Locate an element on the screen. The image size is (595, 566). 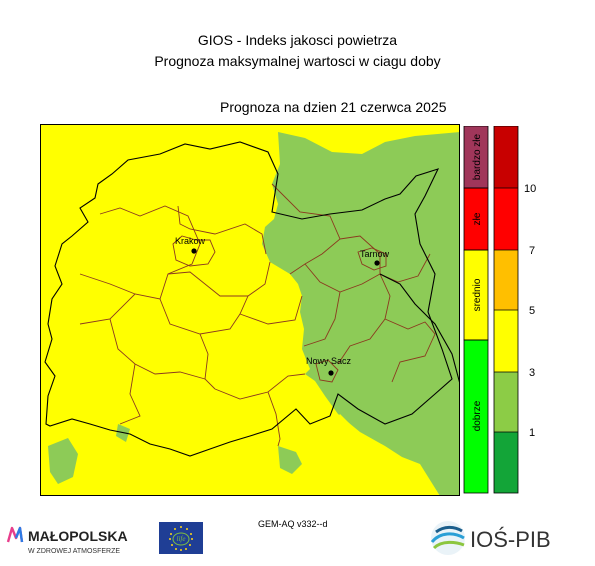
malopolska-wordmark: MAŁOPOLSKA is located at coordinates (78, 536).